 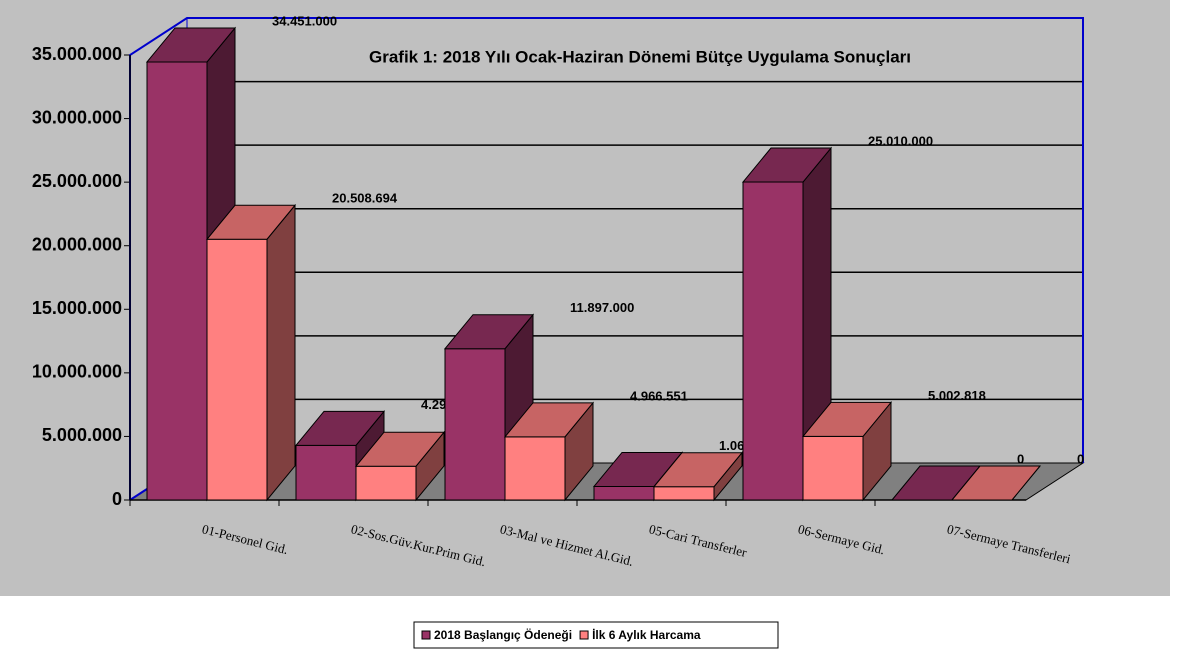 What do you see at coordinates (602, 307) in the screenshot?
I see `value-label: 11.897.000` at bounding box center [602, 307].